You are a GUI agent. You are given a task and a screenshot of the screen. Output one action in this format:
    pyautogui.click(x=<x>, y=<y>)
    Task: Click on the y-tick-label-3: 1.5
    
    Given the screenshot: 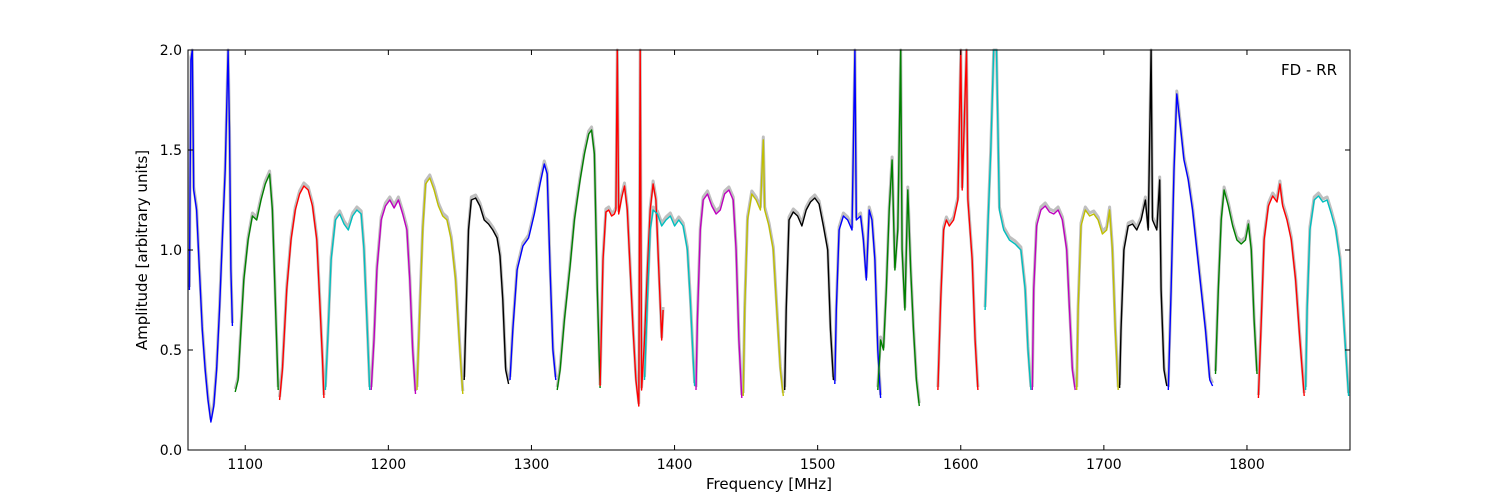 What is the action you would take?
    pyautogui.click(x=171, y=151)
    